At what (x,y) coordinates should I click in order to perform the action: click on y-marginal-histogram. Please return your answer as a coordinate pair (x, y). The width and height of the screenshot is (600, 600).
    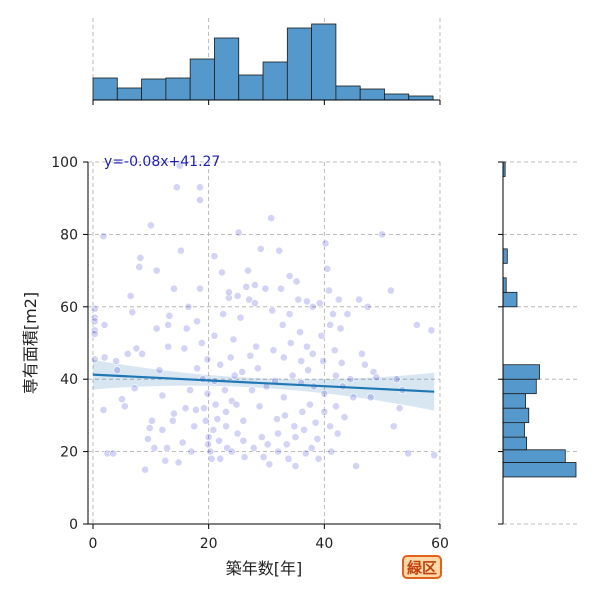
    Looking at the image, I should click on (539, 343).